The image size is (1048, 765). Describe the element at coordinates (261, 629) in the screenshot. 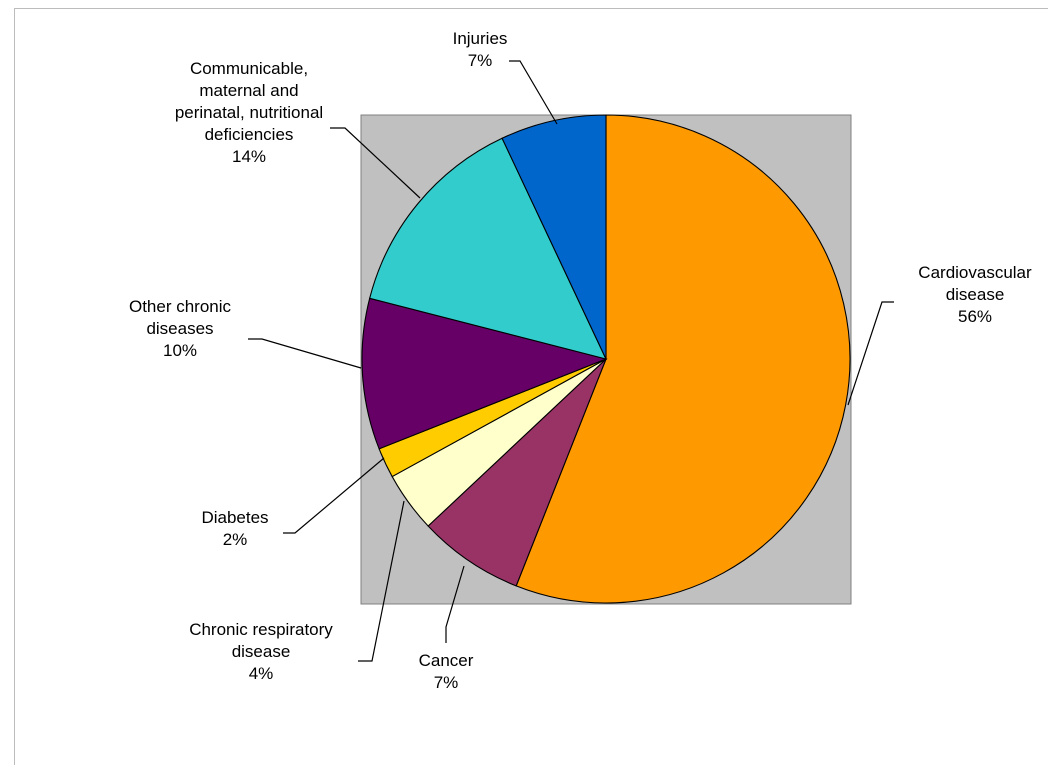

I see `slice-name-line-2-0: Chronic respiratory` at that location.